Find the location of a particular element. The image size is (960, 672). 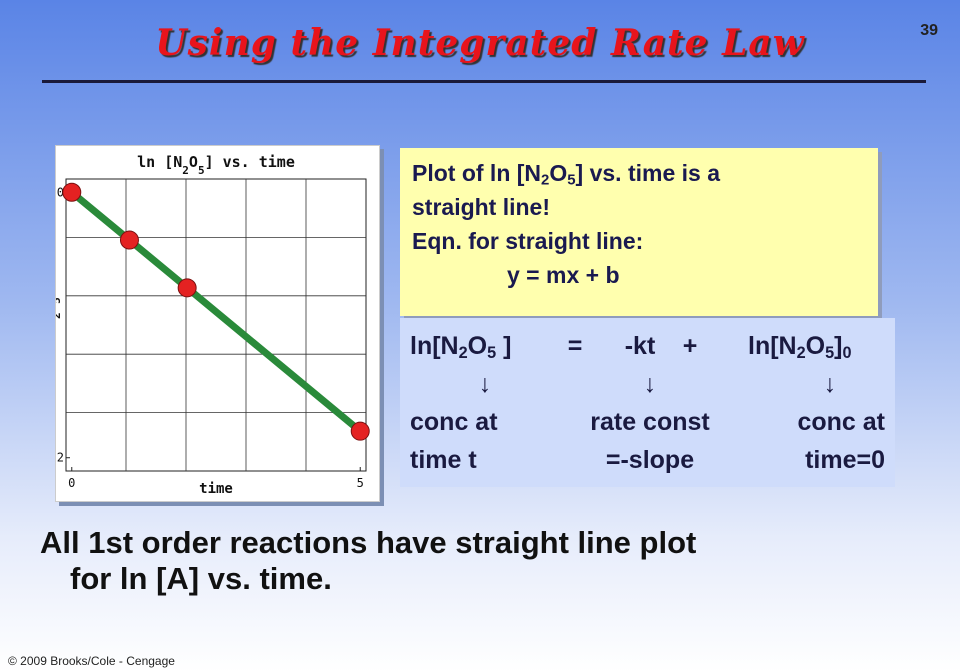

text-run: -kt is located at coordinates (640, 346).